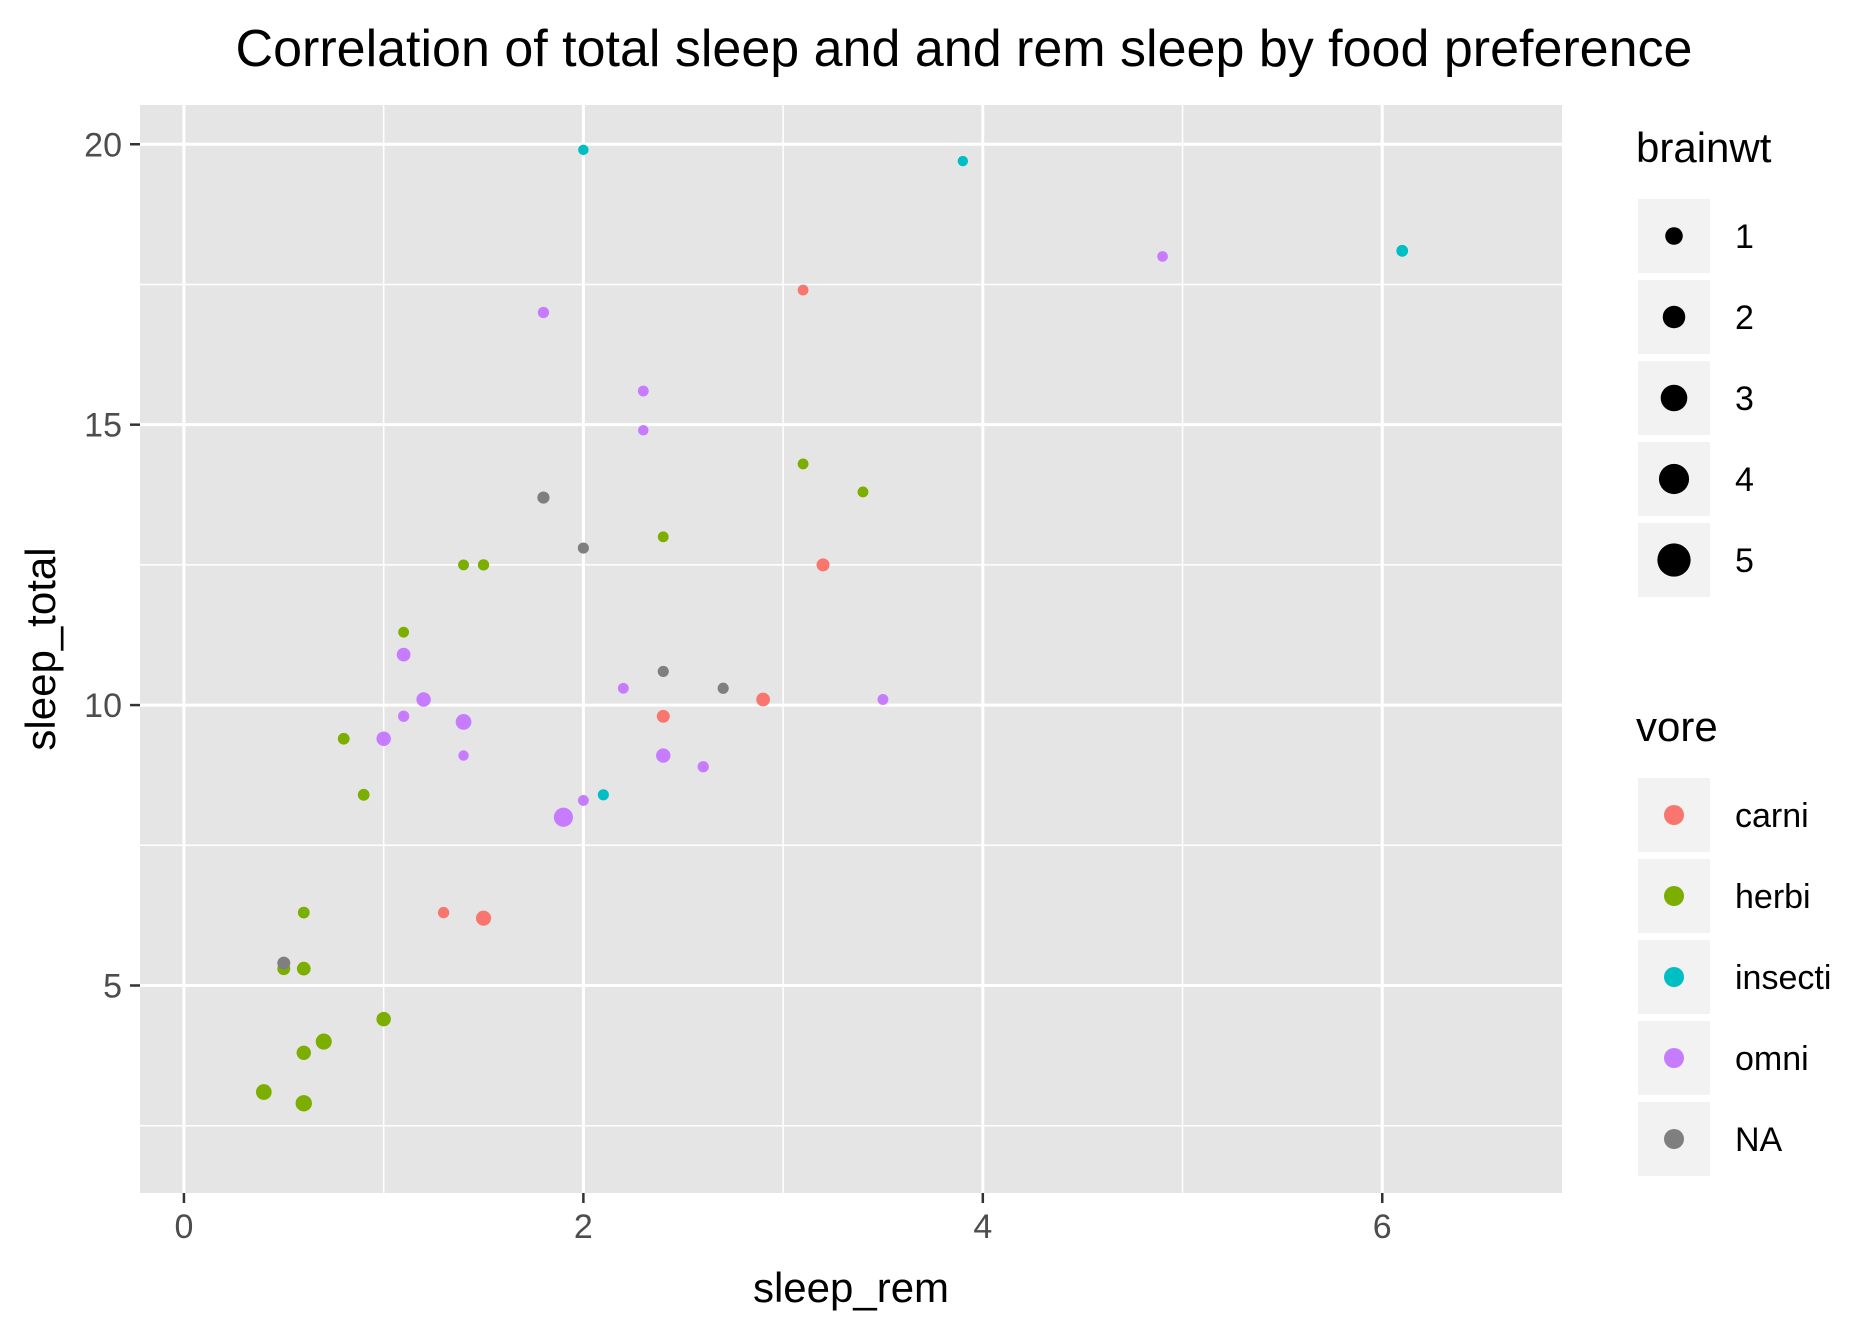  What do you see at coordinates (1772, 816) in the screenshot?
I see `color-legend-label: carni` at bounding box center [1772, 816].